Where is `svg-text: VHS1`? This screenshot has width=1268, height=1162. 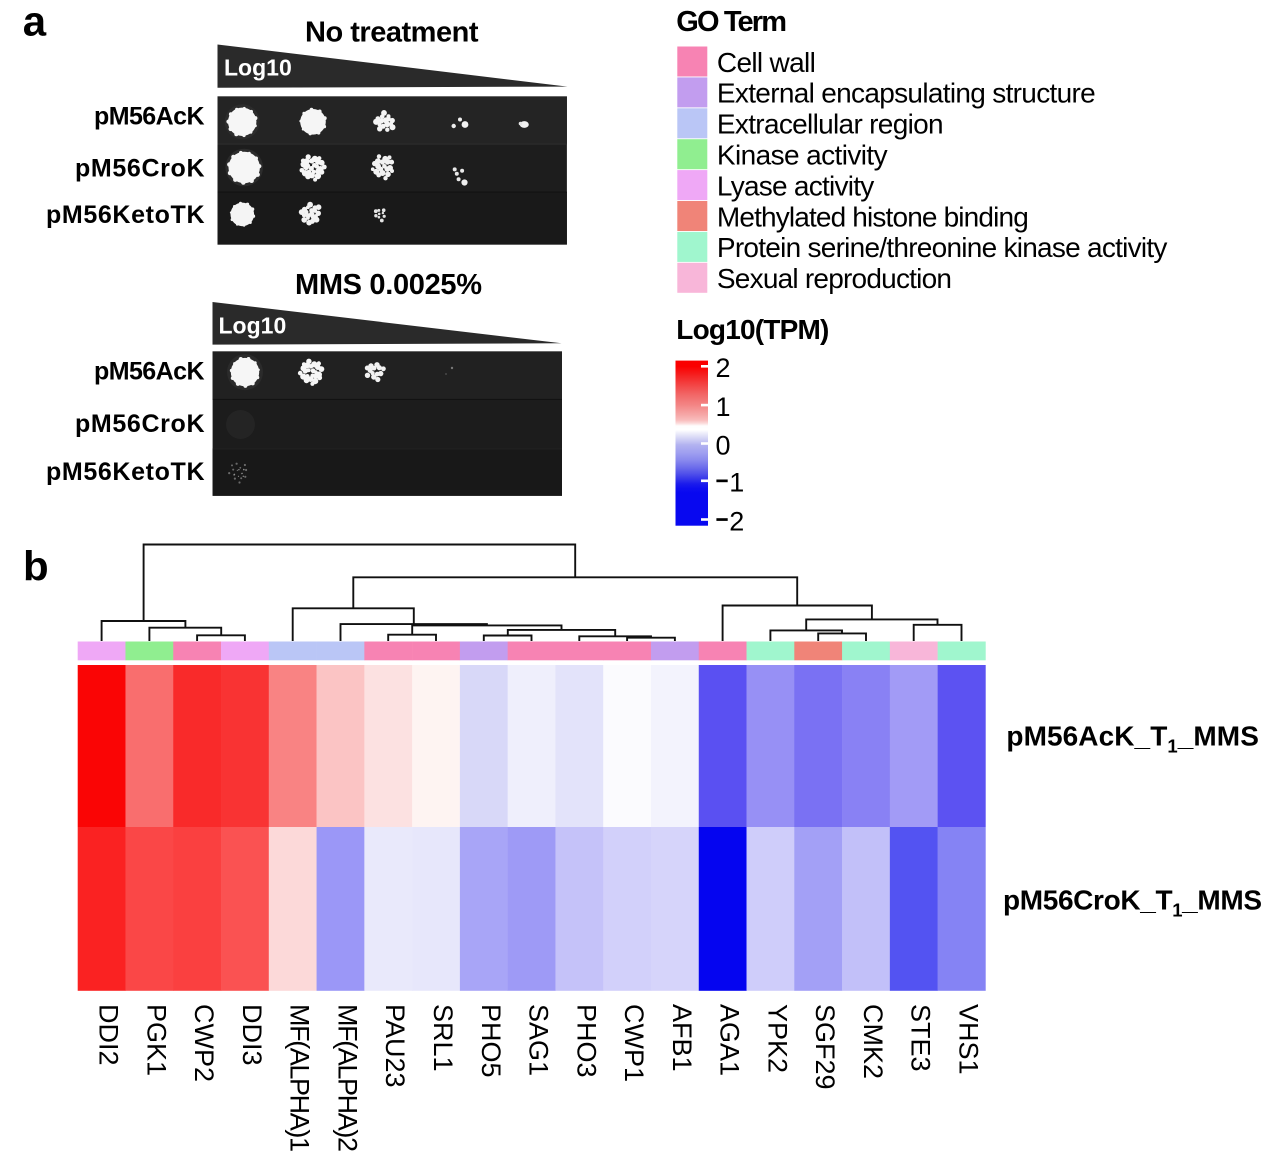 svg-text: VHS1 is located at coordinates (969, 1039).